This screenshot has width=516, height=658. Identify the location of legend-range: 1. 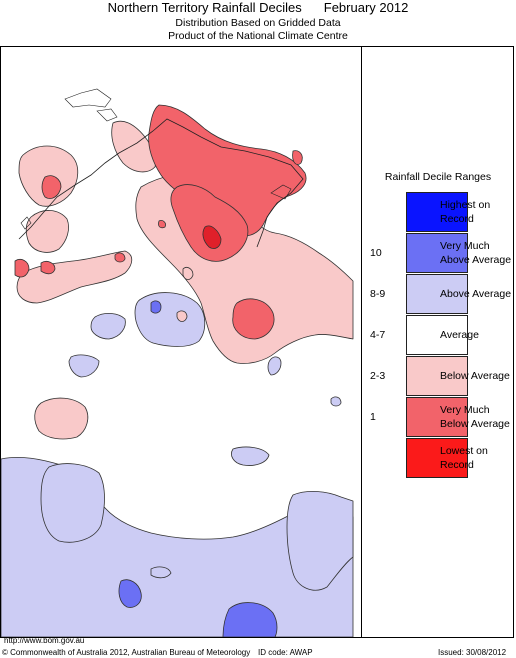
(373, 417).